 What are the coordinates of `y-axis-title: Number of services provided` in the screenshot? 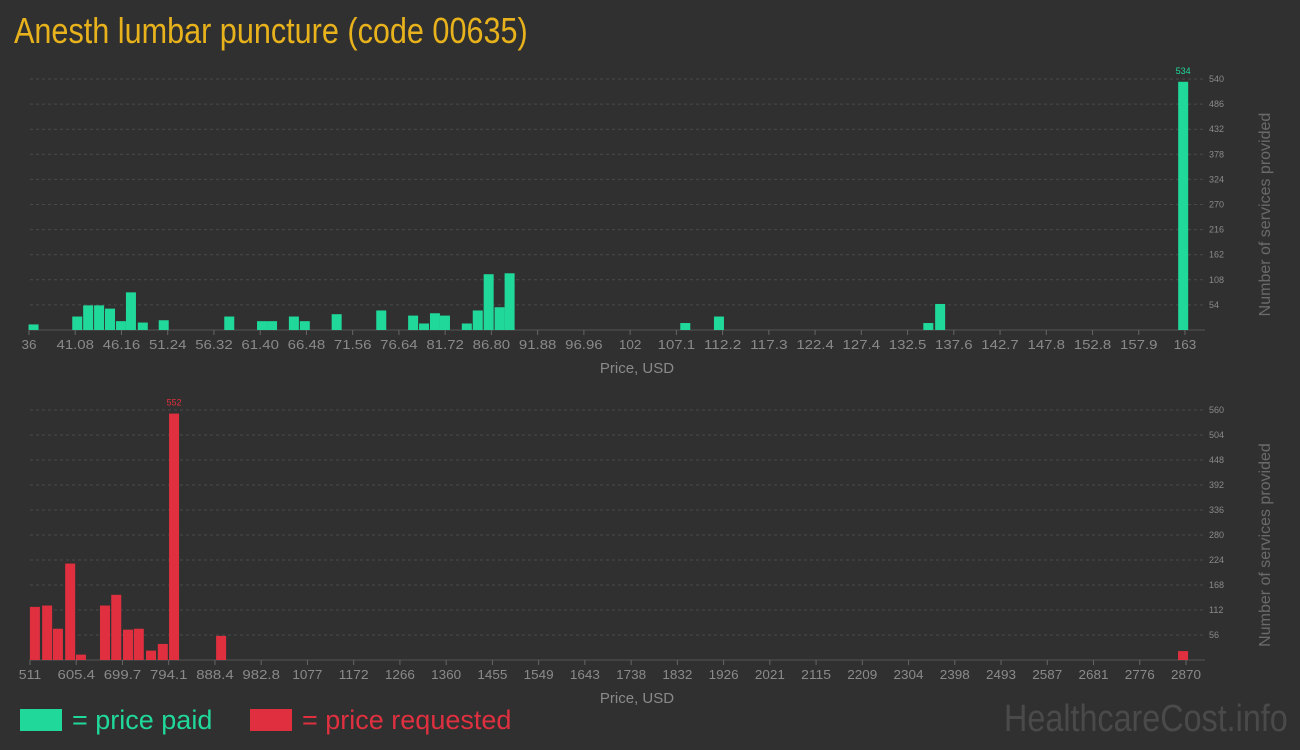 It's located at (1265, 215).